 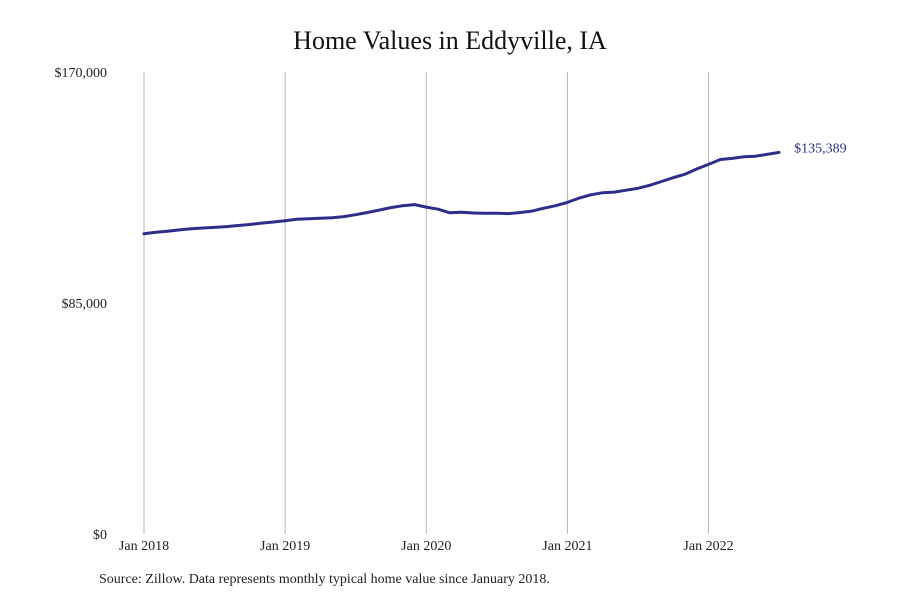 What do you see at coordinates (820, 148) in the screenshot?
I see `end-value-label: $135,389` at bounding box center [820, 148].